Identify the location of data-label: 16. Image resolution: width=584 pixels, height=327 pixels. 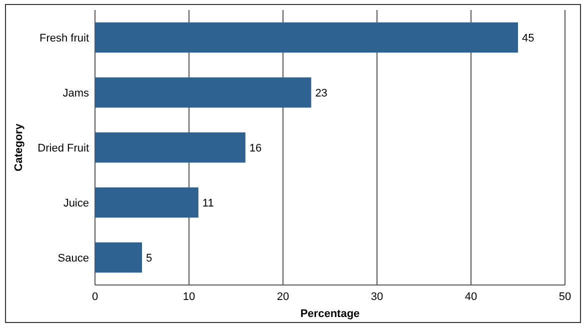
(255, 148).